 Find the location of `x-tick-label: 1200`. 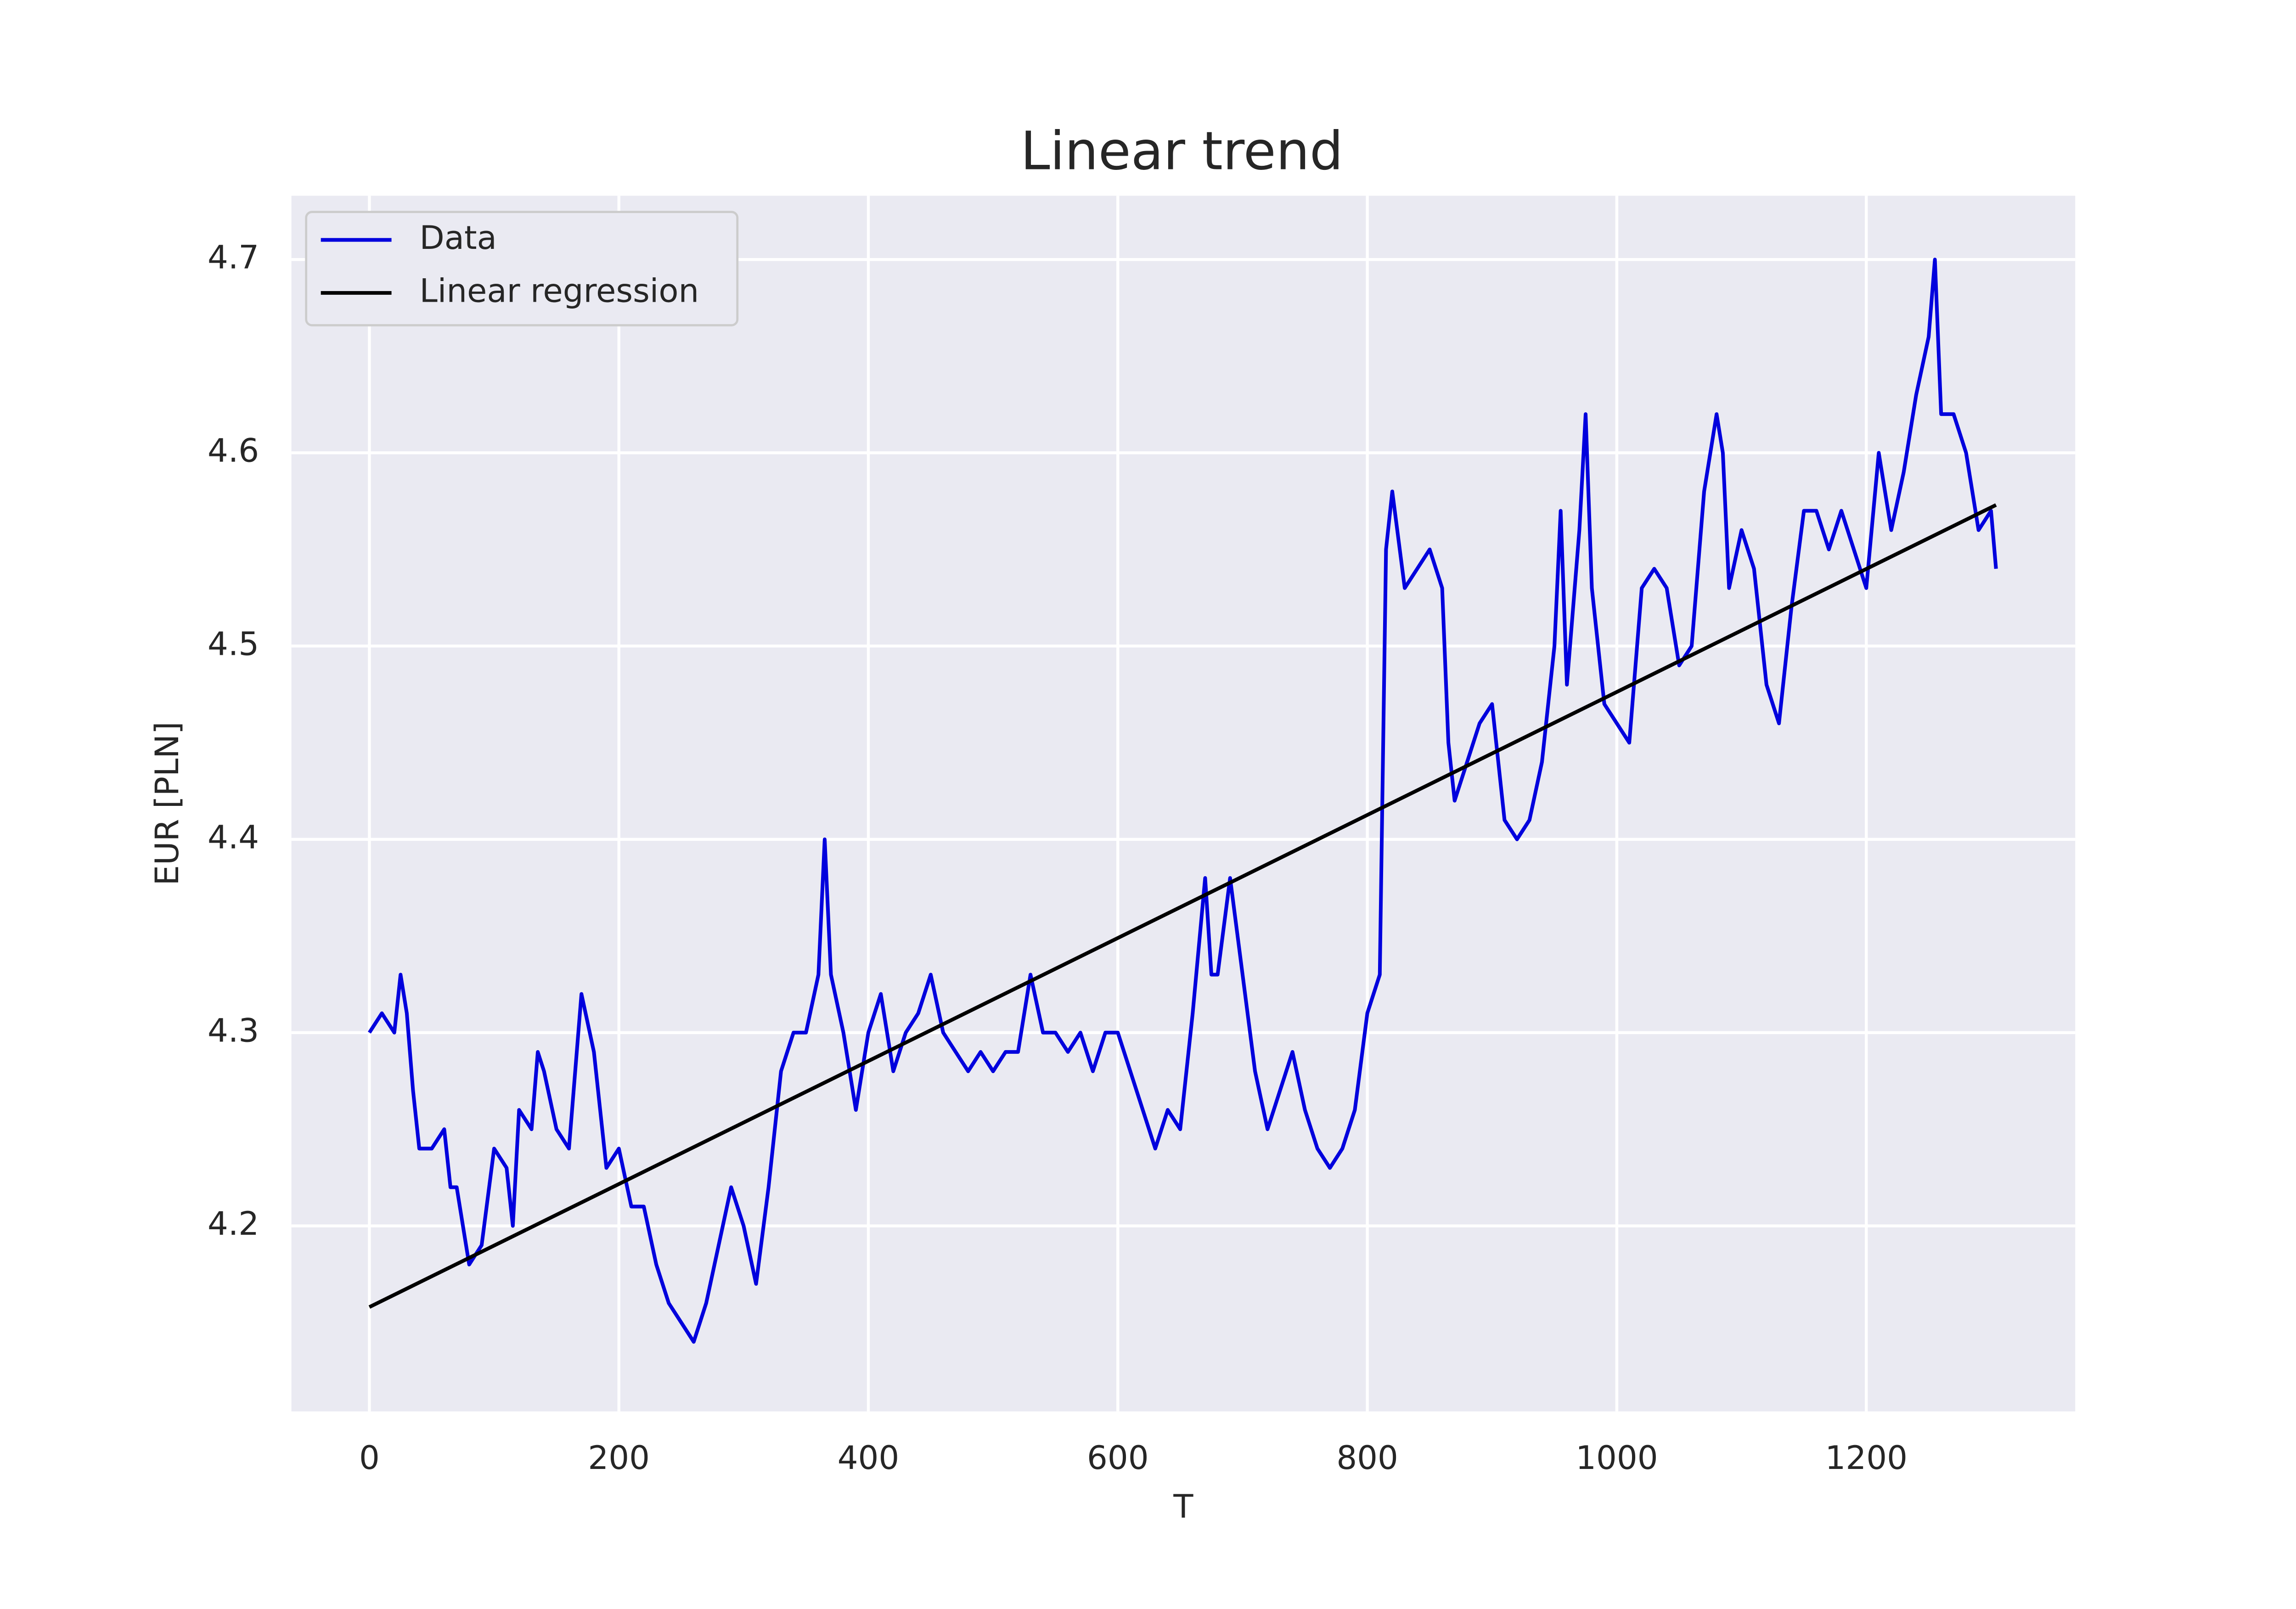

x-tick-label: 1200 is located at coordinates (1866, 1458).